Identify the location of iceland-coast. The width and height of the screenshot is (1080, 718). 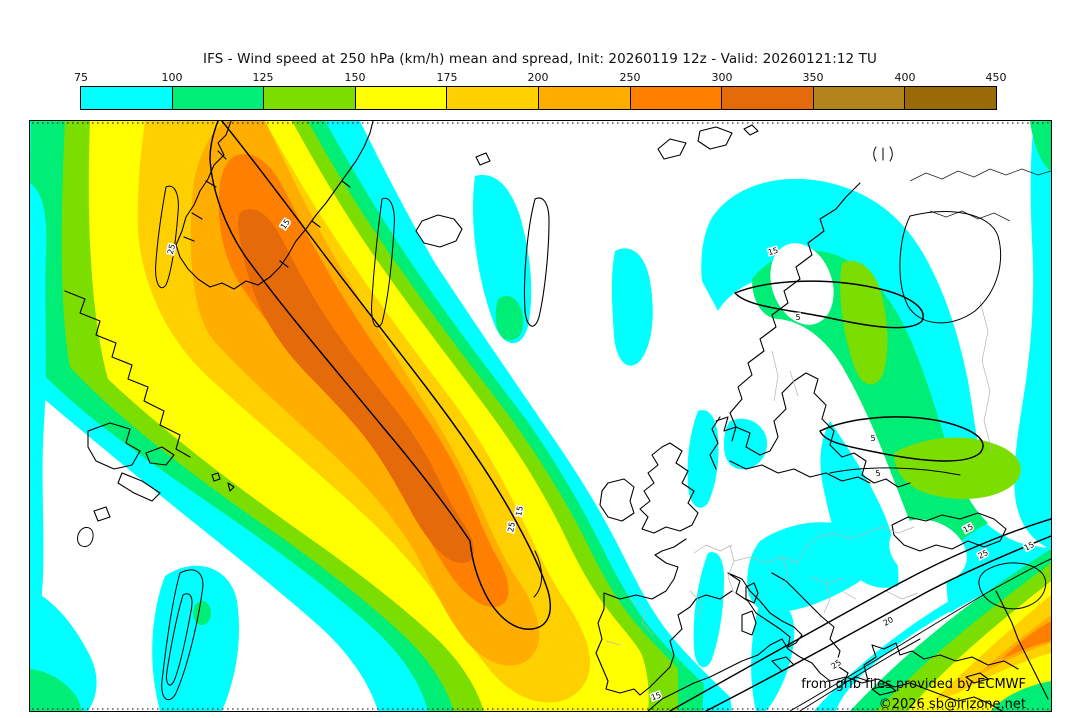
(439, 231).